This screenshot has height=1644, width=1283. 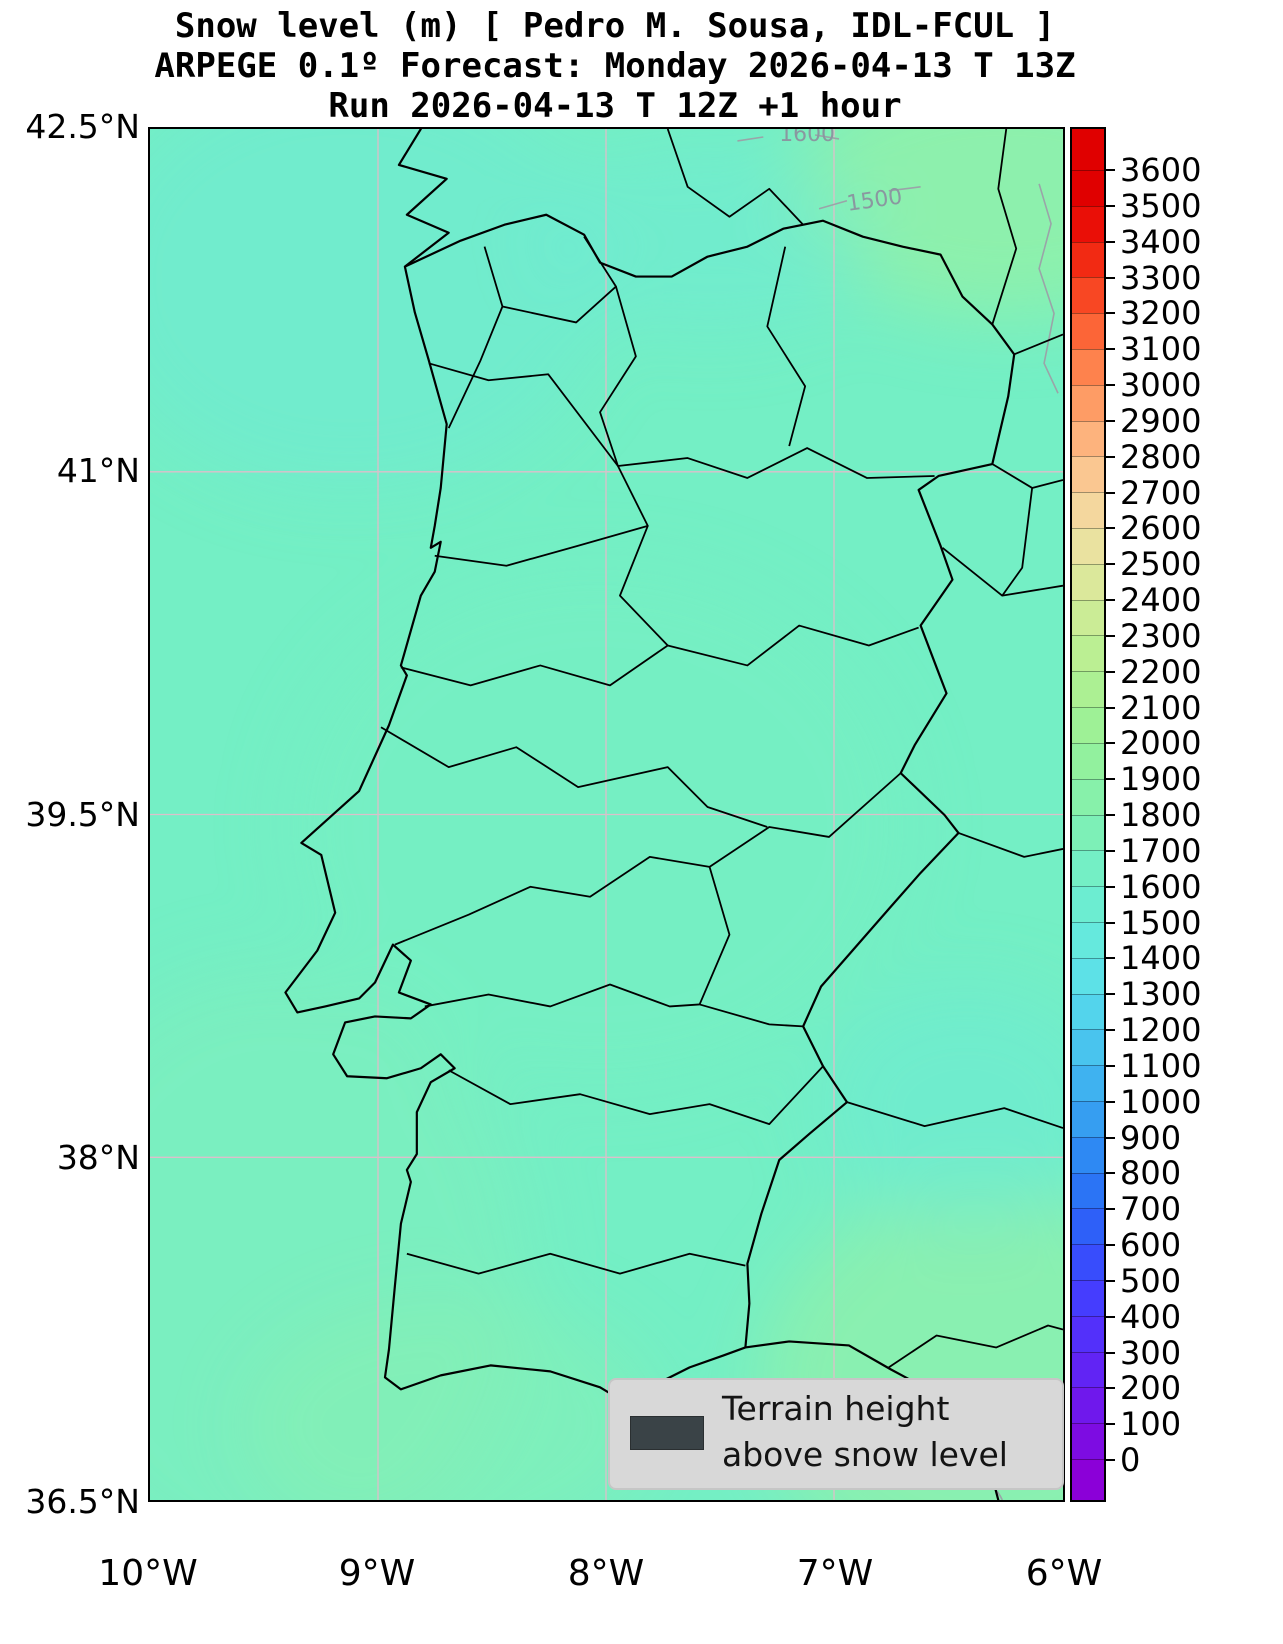 I want to click on colorbar-tick-label: 1600, so click(x=1161, y=886).